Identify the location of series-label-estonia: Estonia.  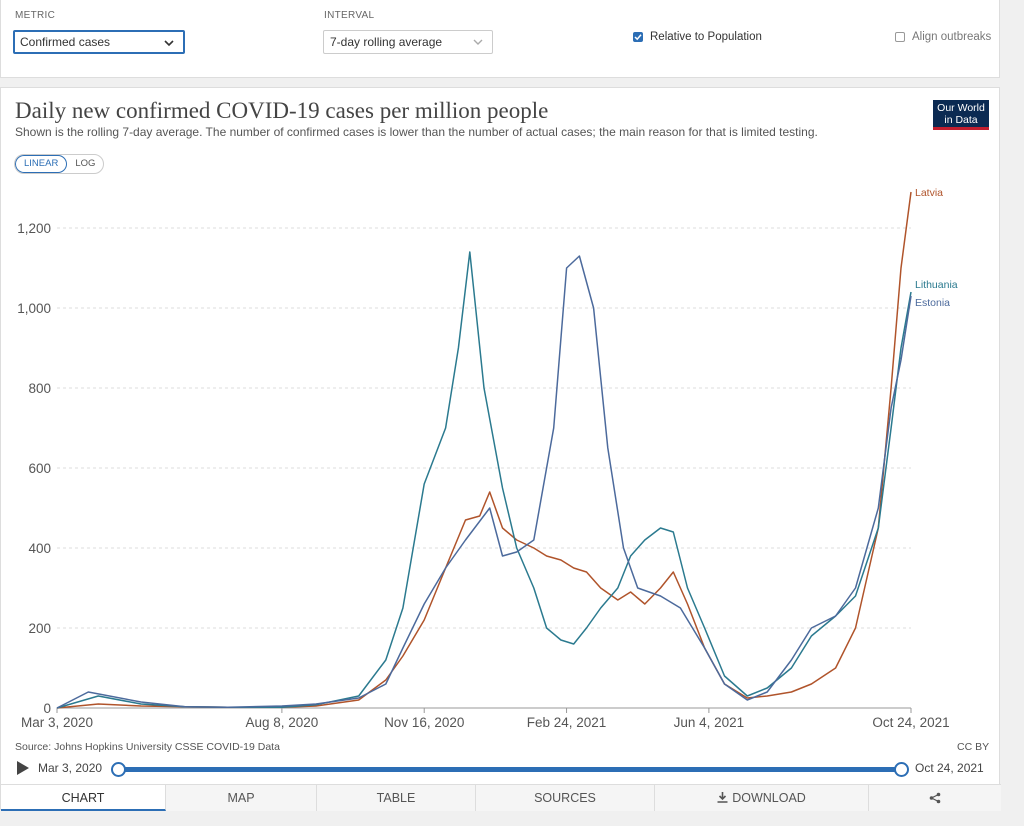
(932, 303).